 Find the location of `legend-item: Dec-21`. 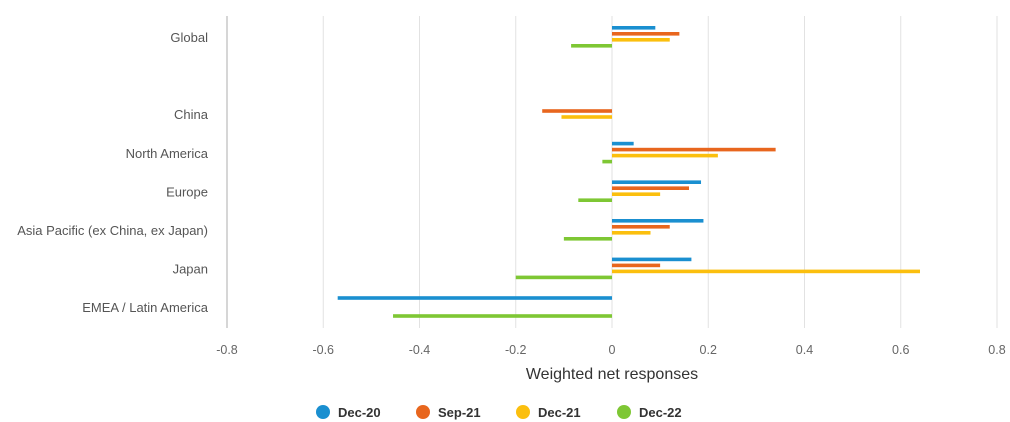

legend-item: Dec-21 is located at coordinates (548, 412).